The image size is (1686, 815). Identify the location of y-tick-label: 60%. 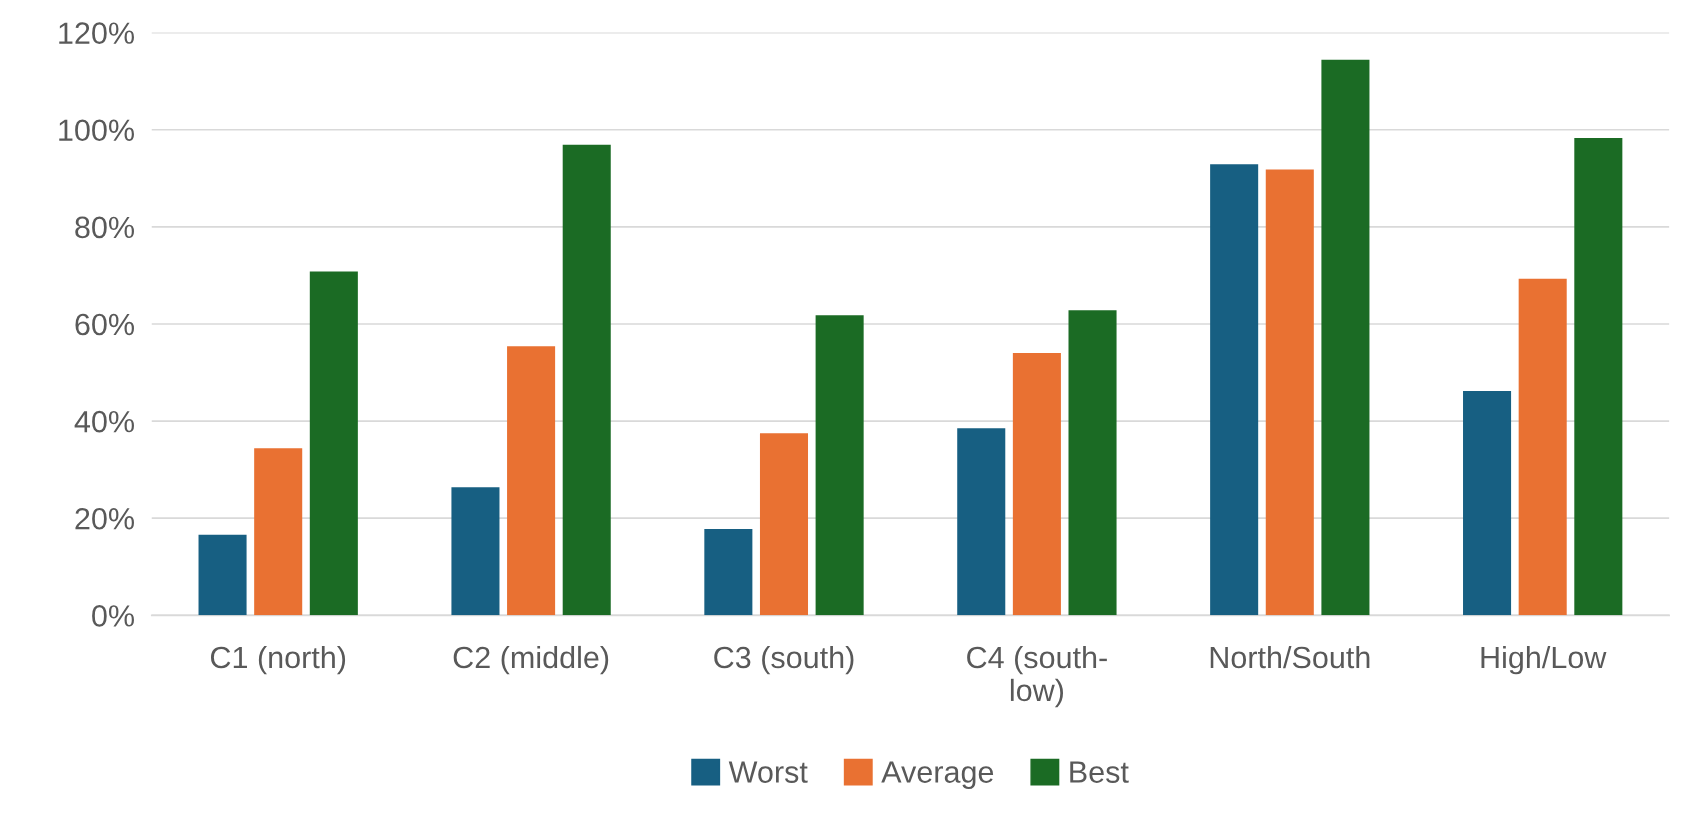
(104, 324).